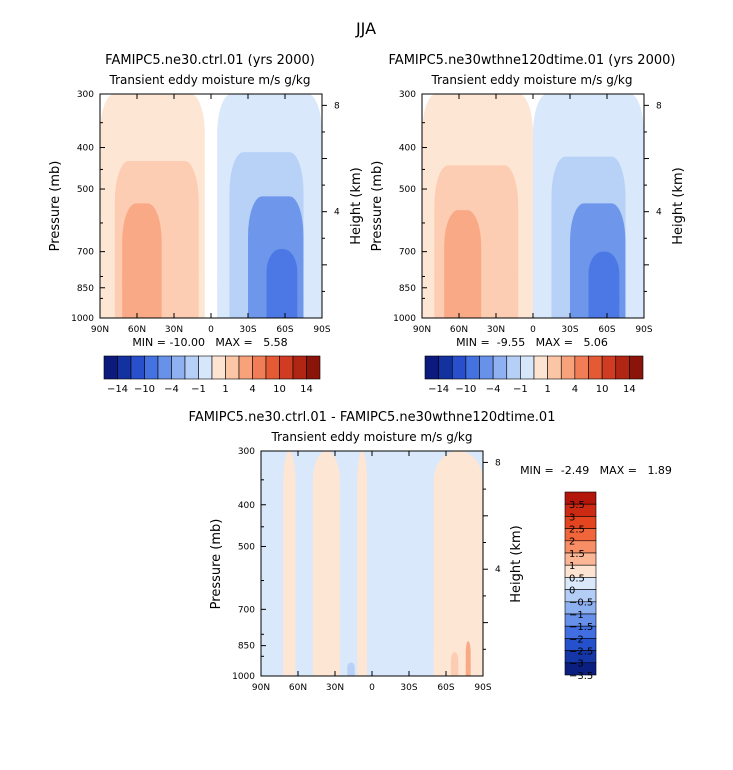 The width and height of the screenshot is (733, 770). I want to click on colorbar-label: 1.5, so click(577, 554).